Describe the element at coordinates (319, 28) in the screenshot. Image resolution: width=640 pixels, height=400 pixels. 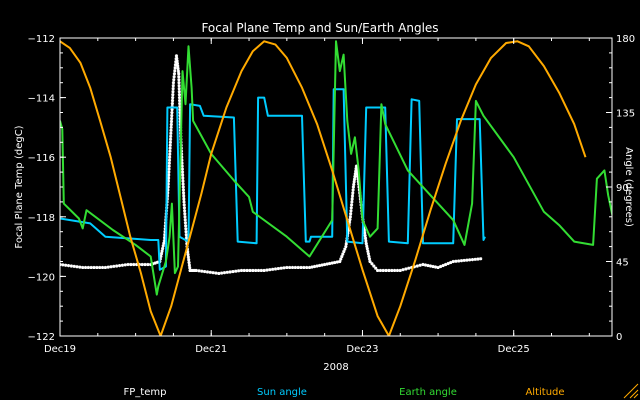
I see `chart-title: Focal Plane Temp and Sun/Earth Angles` at that location.